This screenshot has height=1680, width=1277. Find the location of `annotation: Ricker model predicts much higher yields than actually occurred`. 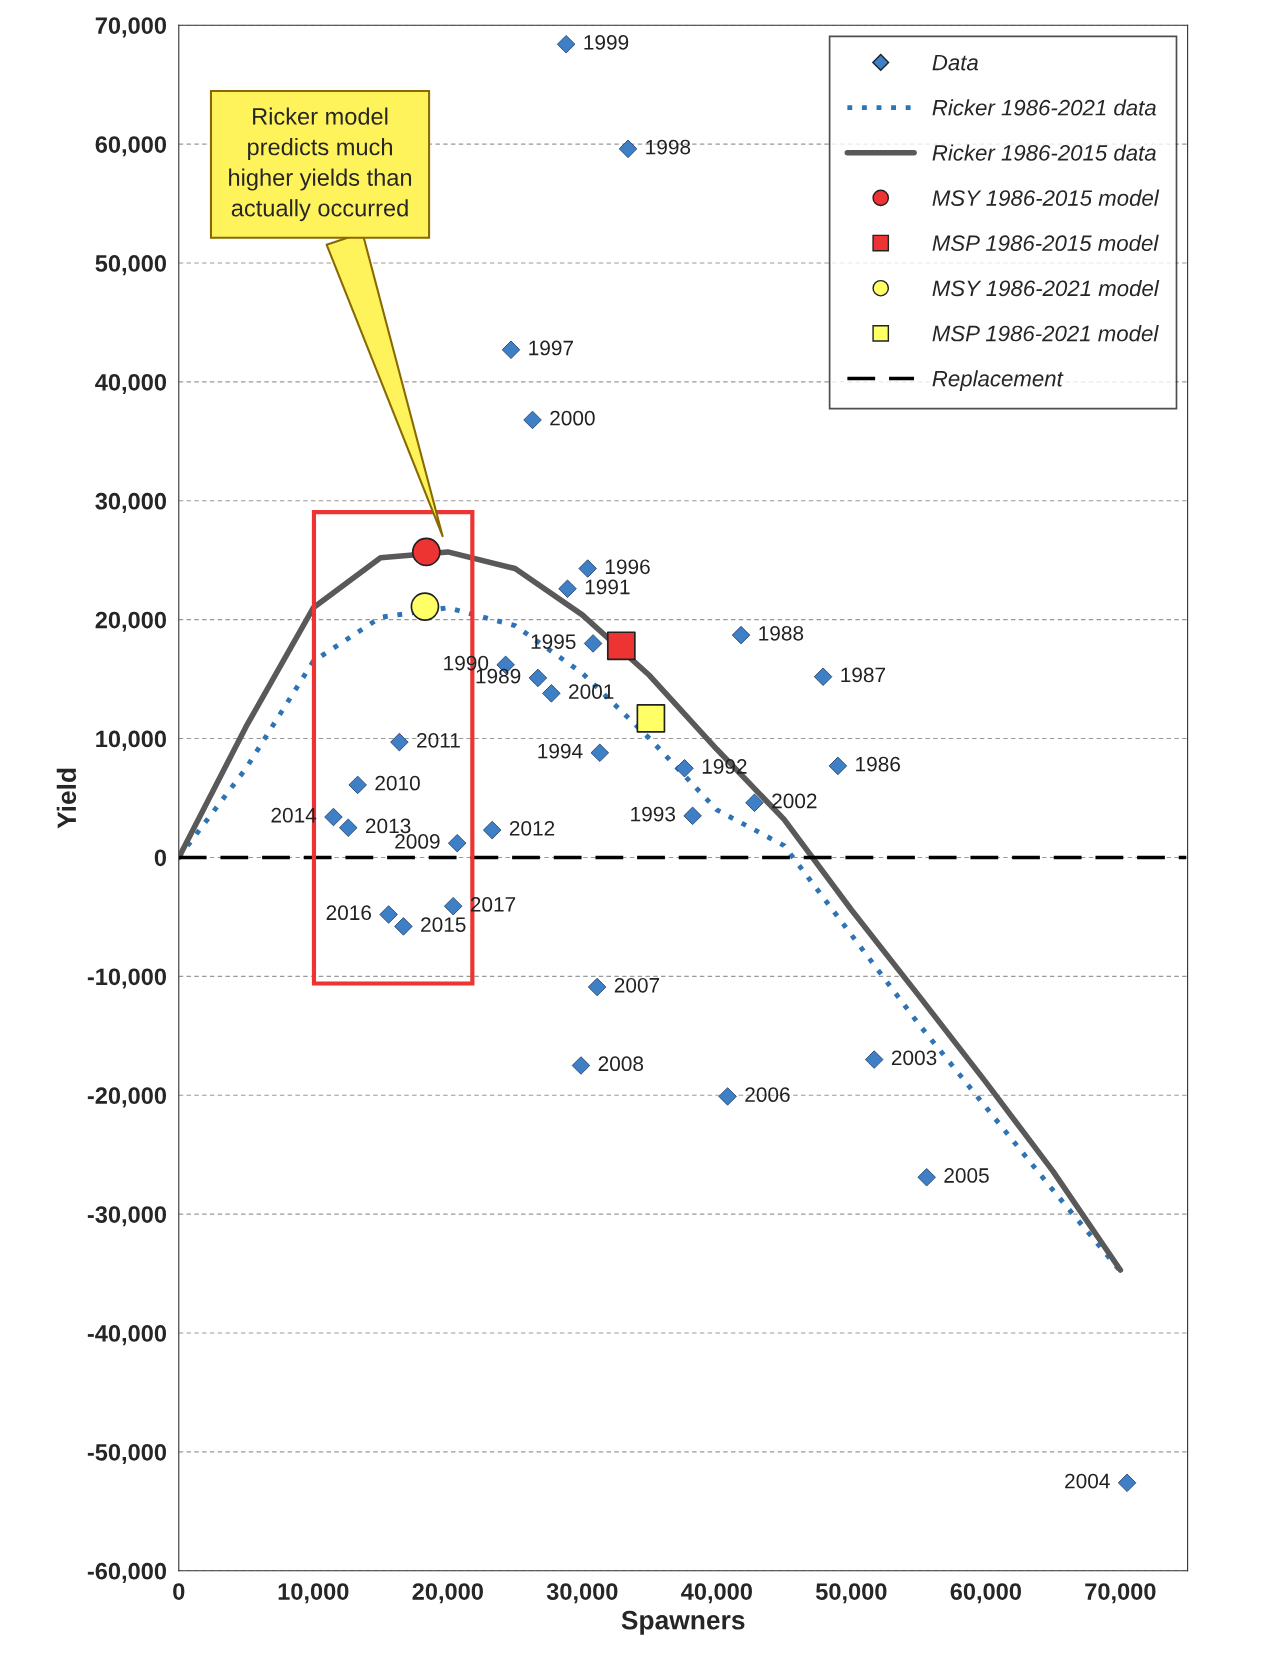

annotation: Ricker model predicts much higher yields than actually occurred is located at coordinates (320, 164).